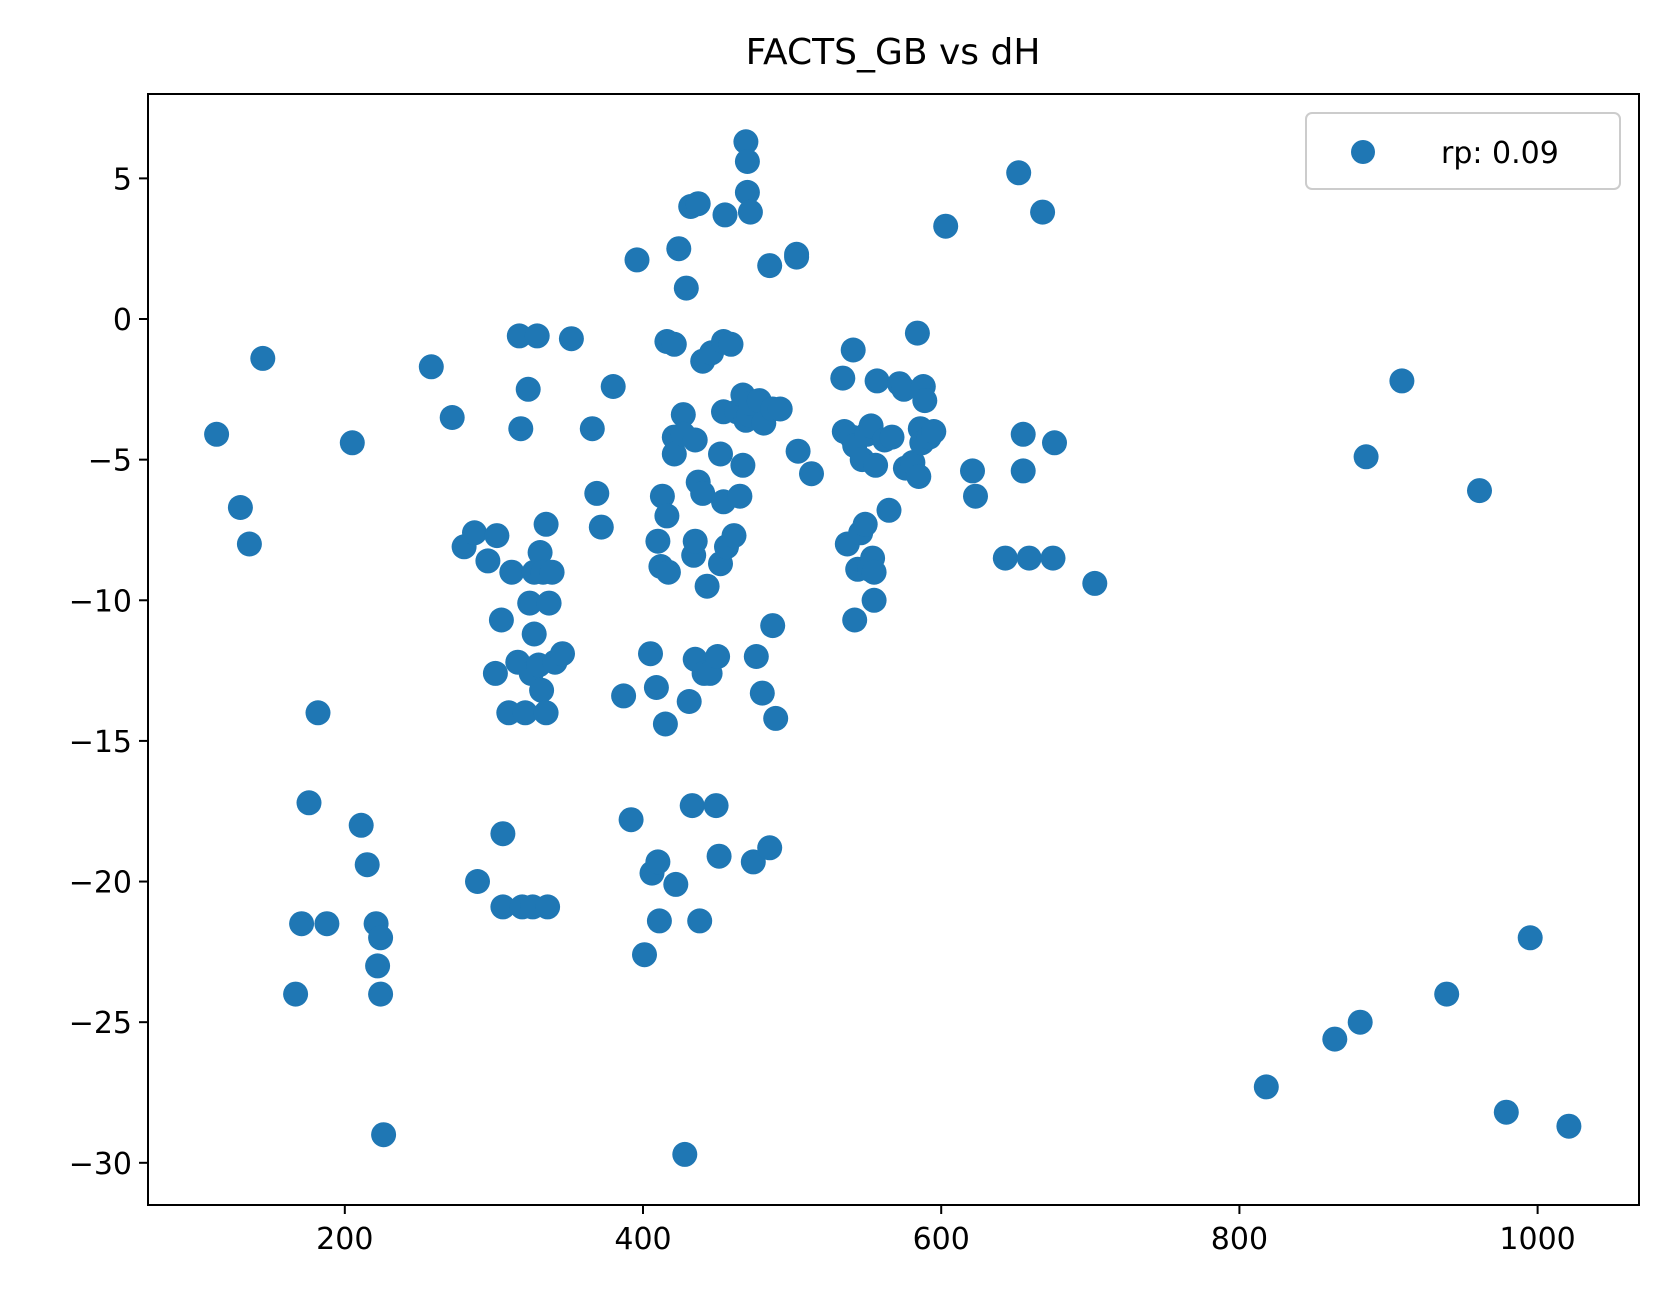 The width and height of the screenshot is (1665, 1302). Describe the element at coordinates (642, 1239) in the screenshot. I see `x-tick-label: 400` at that location.